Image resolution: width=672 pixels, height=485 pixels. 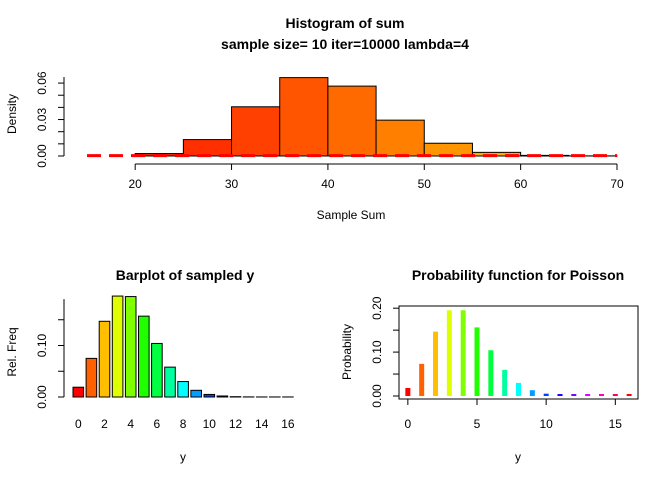 What do you see at coordinates (185, 275) in the screenshot?
I see `barplot-title: Barplot of sampled y` at bounding box center [185, 275].